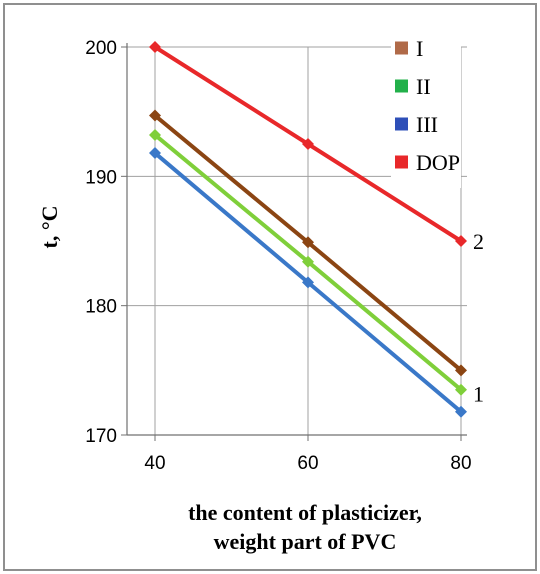  I want to click on x-tick-label: 60, so click(307, 463).